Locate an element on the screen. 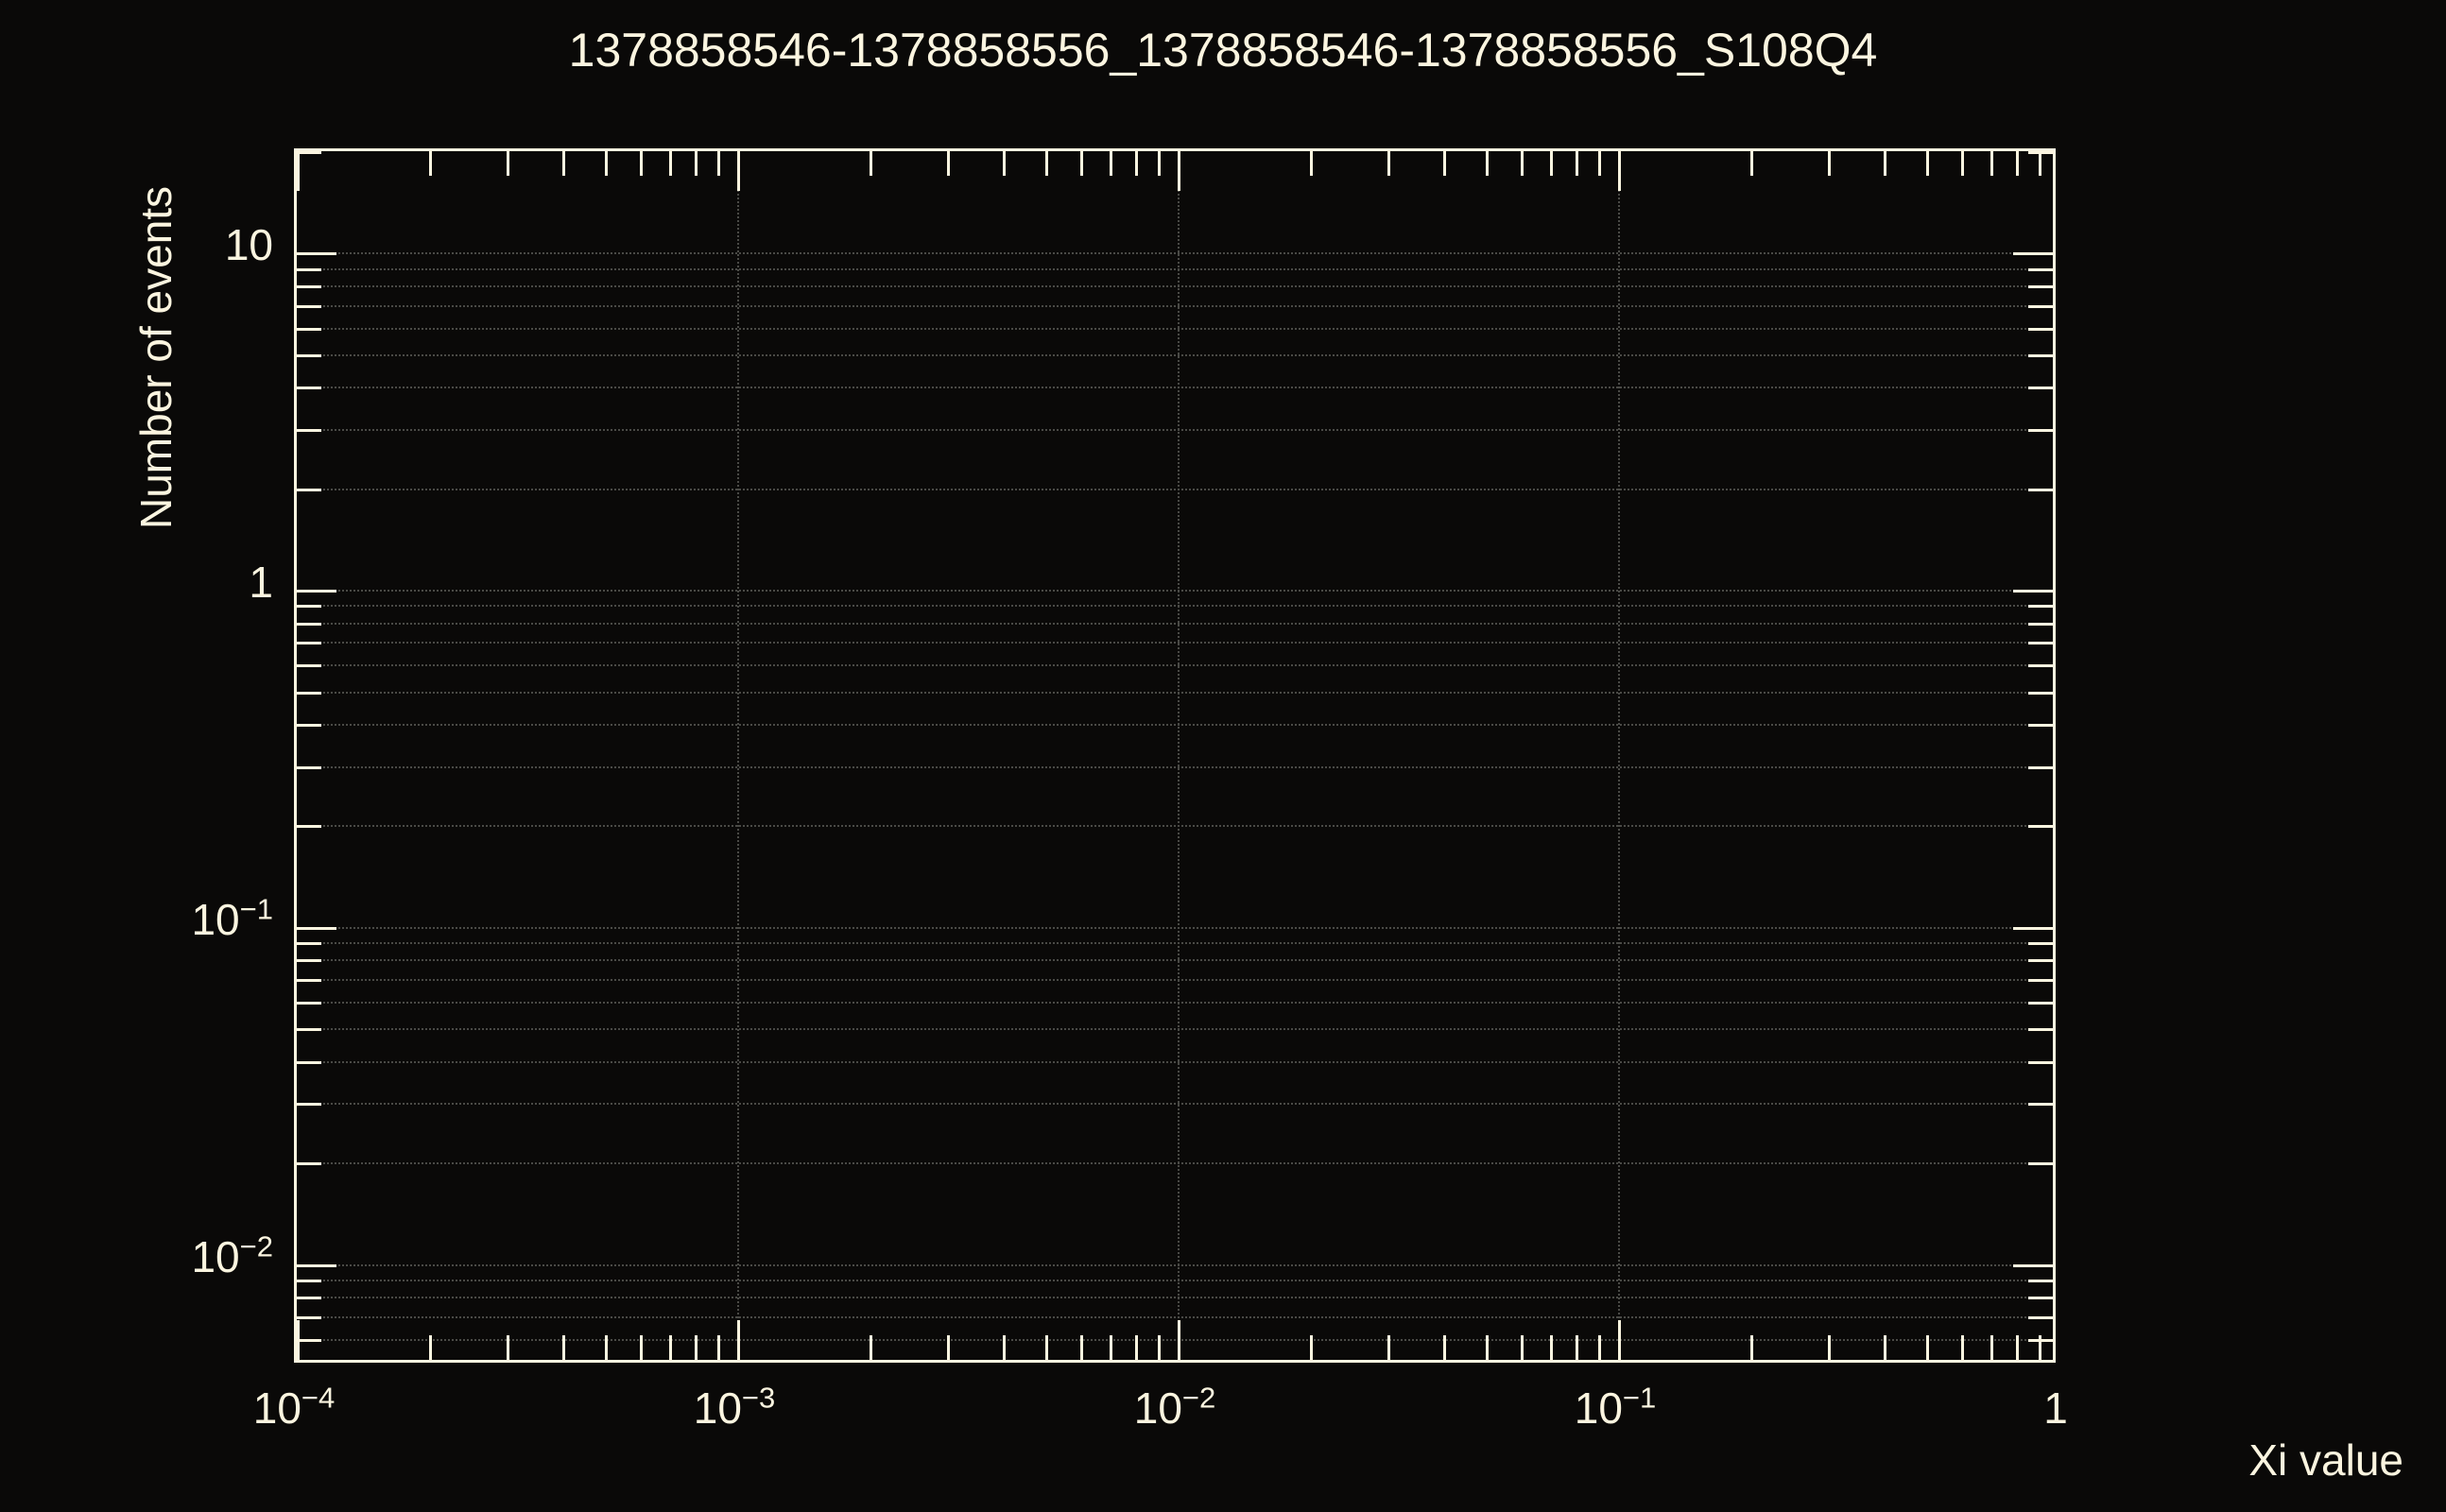 This screenshot has width=2446, height=1512. x-tick-exponent: −4 is located at coordinates (318, 1398).